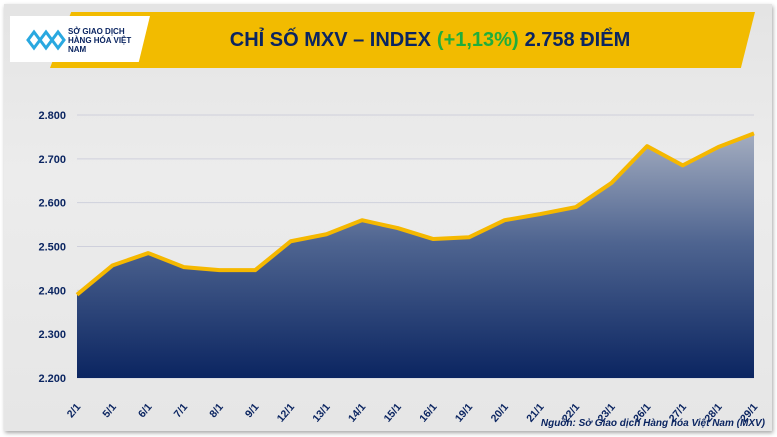 This screenshot has height=437, width=777. I want to click on y-tick-label: 2.300, so click(52, 335).